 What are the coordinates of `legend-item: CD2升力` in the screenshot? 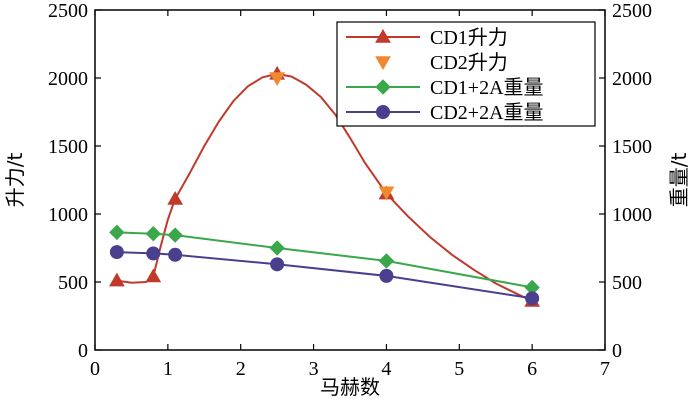 It's located at (441, 62).